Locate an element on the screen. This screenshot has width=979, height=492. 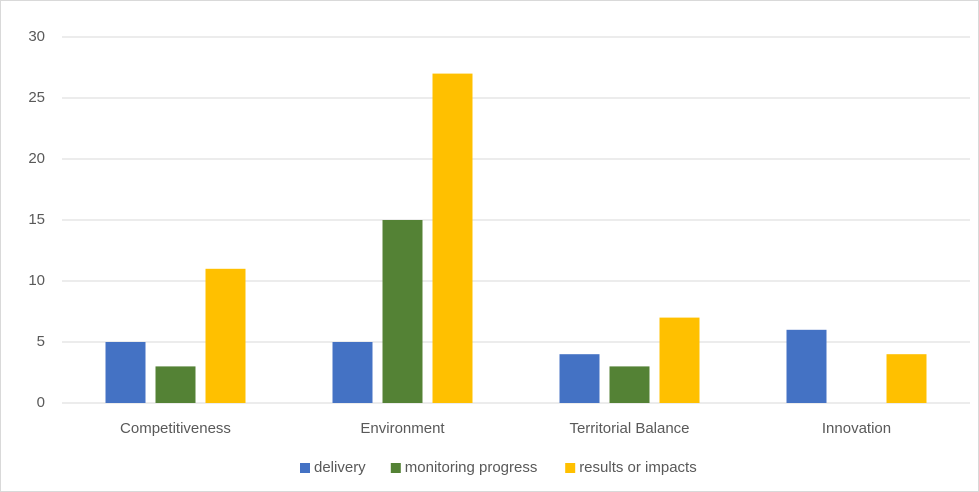
y-tick-label: 5 is located at coordinates (41, 341).